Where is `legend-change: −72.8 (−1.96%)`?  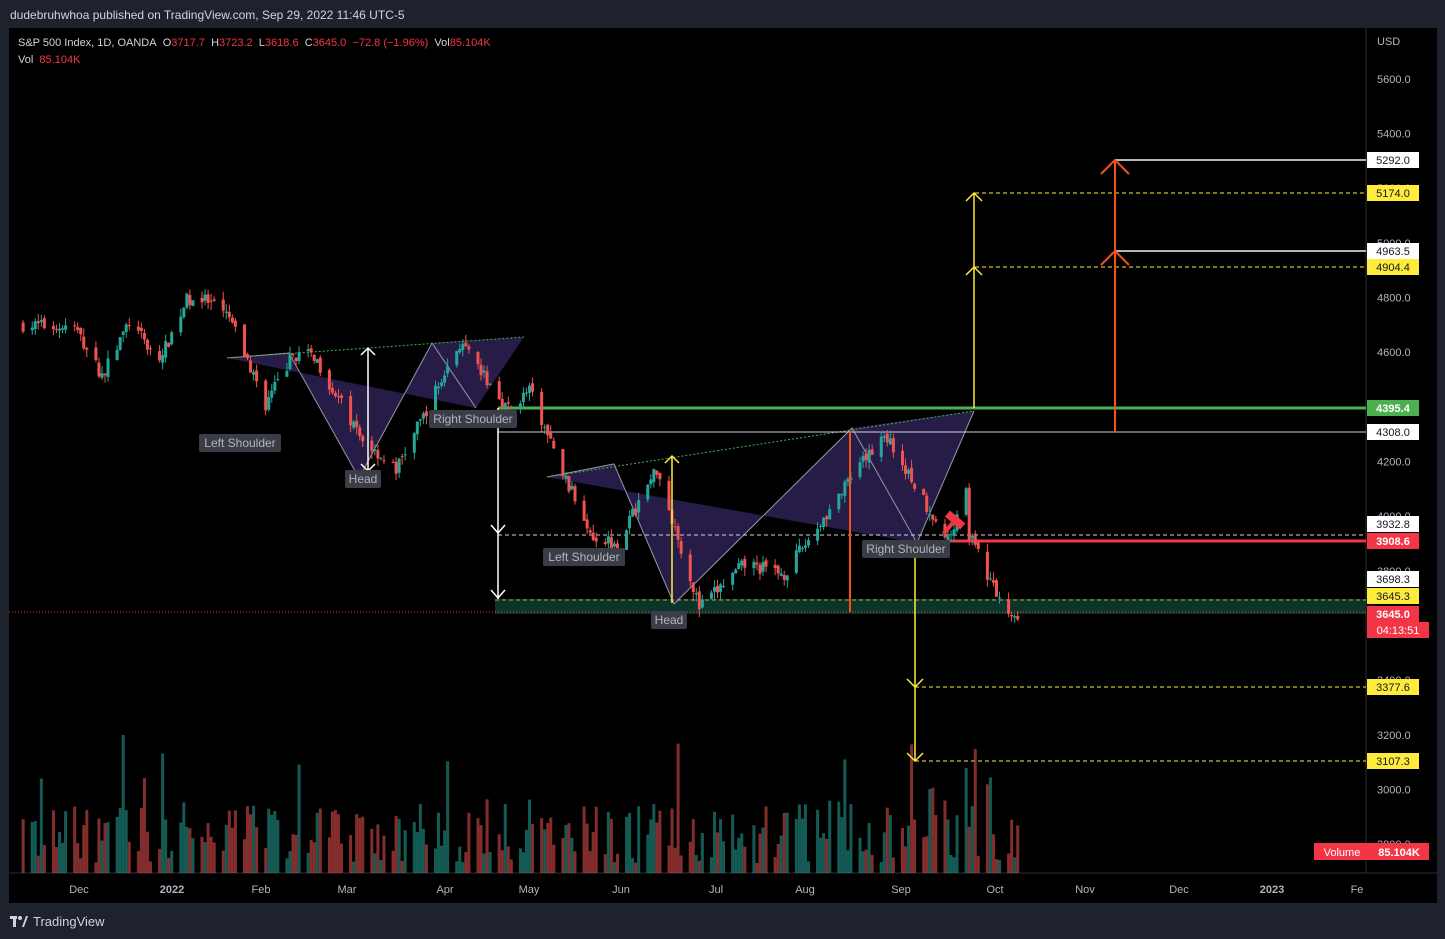 legend-change: −72.8 (−1.96%) is located at coordinates (390, 43).